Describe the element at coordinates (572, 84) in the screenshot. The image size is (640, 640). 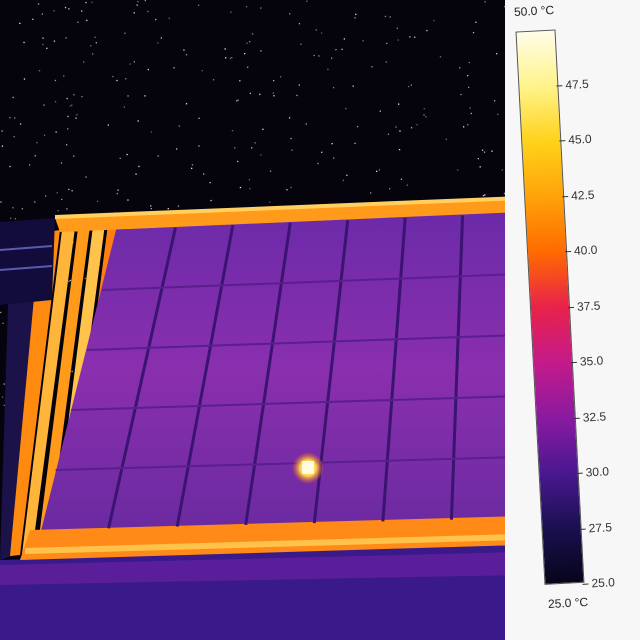
I see `tick-label: 47.5` at that location.